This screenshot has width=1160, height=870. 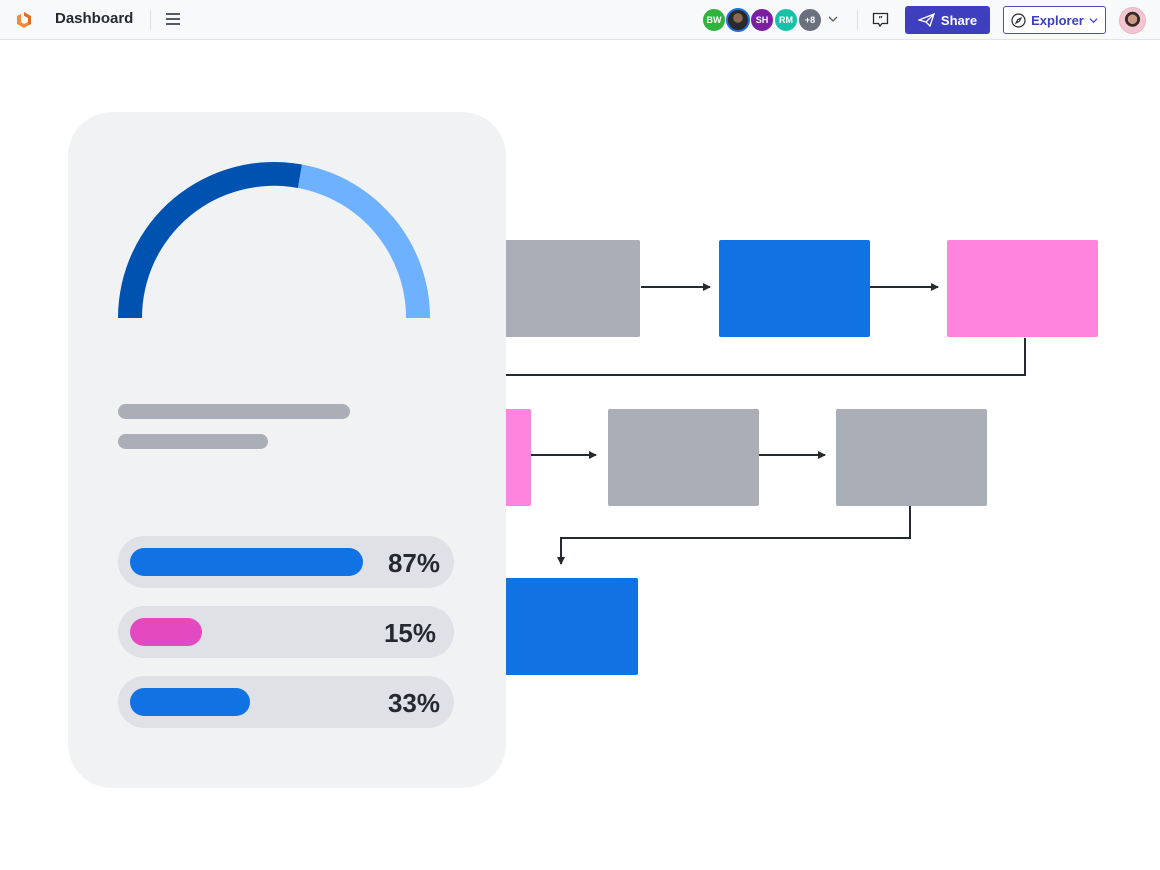 What do you see at coordinates (409, 633) in the screenshot?
I see `progress-value: 15%` at bounding box center [409, 633].